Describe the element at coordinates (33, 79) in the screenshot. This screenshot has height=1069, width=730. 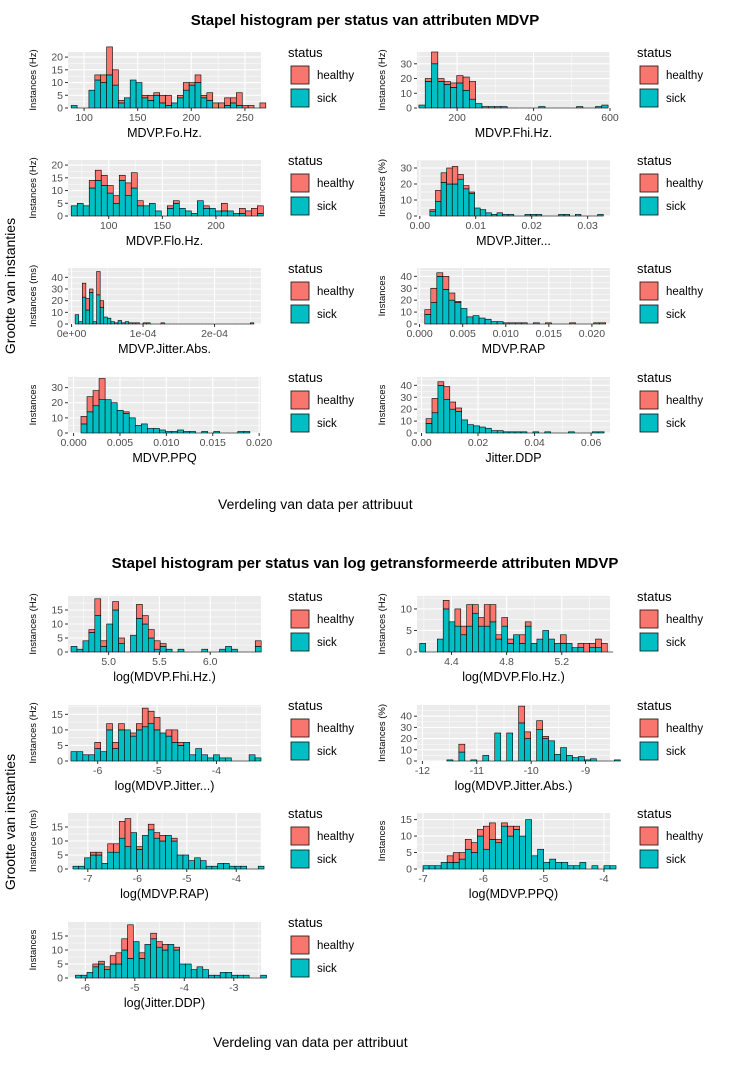
I see `y-axis-title: Instances (Hz)` at that location.